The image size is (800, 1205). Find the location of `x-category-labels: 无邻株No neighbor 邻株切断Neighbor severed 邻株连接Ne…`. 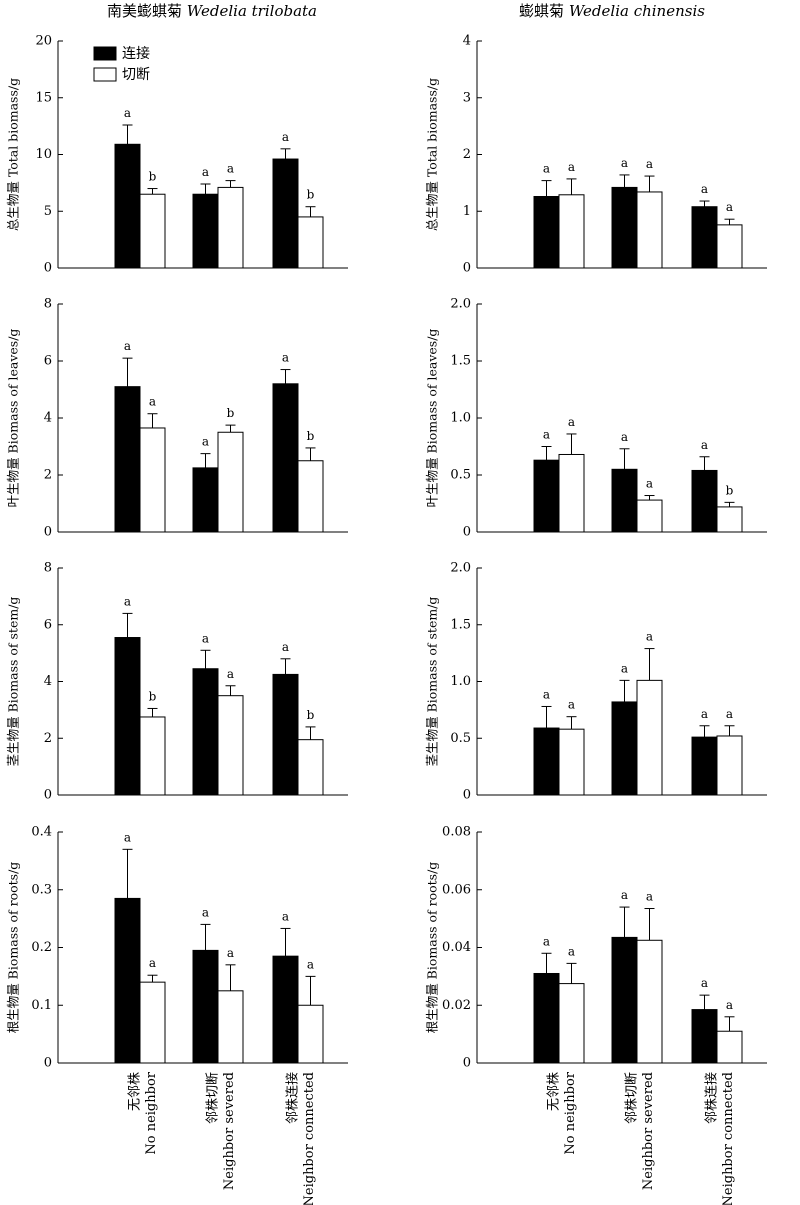

x-category-labels: 无邻株No neighbor 邻株切断Neighbor severed 邻株连接Ne… is located at coordinates (432, 1138).